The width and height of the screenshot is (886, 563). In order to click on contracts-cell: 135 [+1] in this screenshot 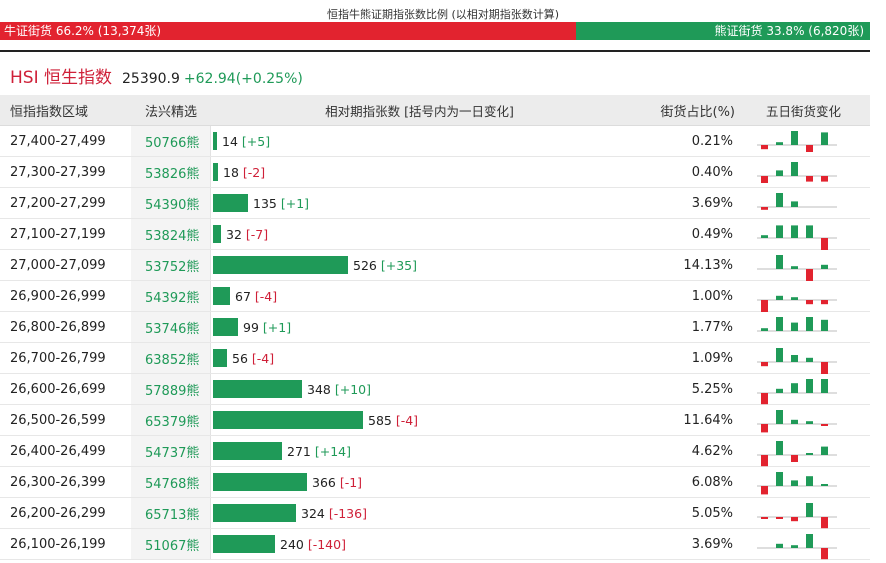, I will do `click(418, 203)`.